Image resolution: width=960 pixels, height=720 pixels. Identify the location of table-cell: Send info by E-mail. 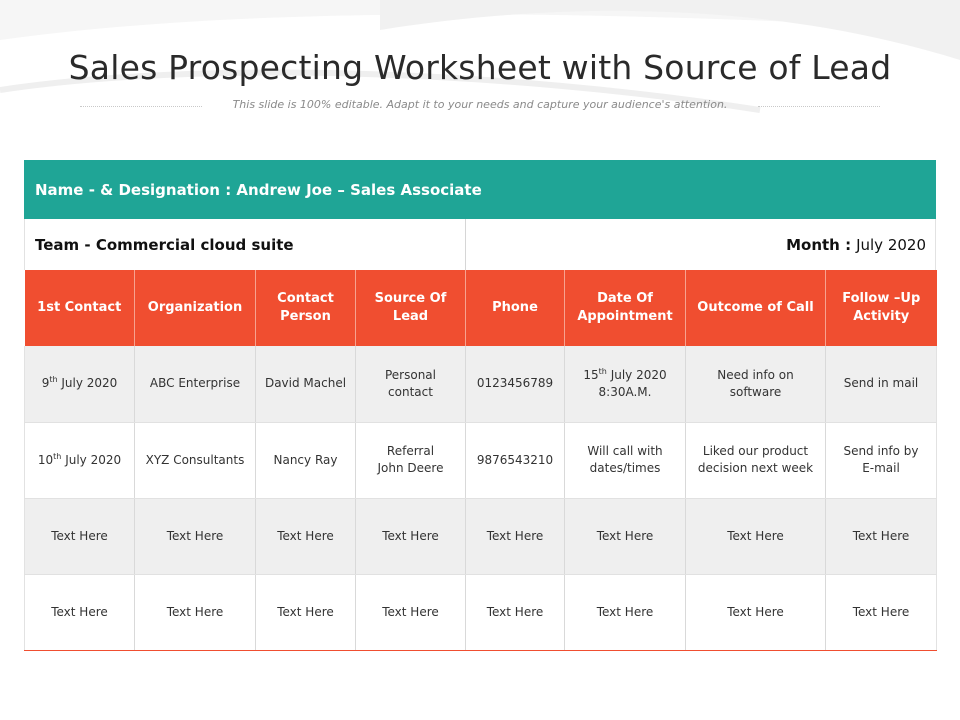
(881, 460).